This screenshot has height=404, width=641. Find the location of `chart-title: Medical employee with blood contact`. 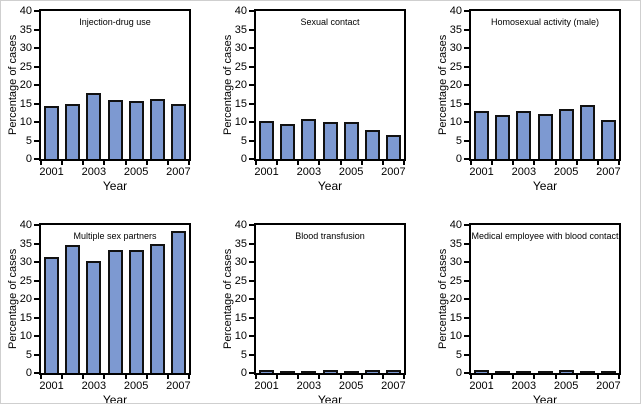

chart-title: Medical employee with blood contact is located at coordinates (545, 236).